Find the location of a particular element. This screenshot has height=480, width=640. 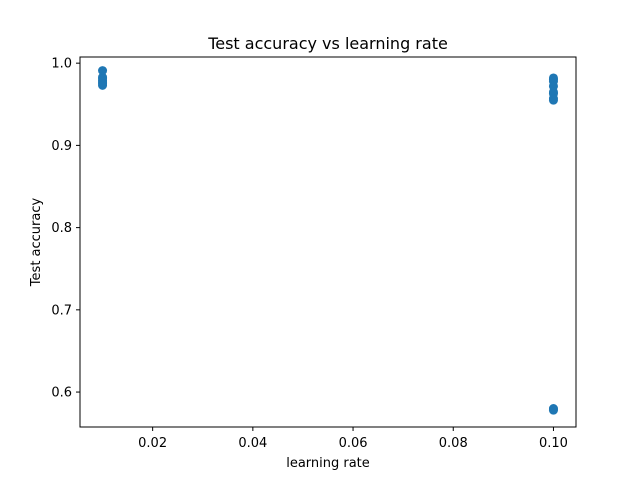

x-tick-label: 0.08 is located at coordinates (453, 443).